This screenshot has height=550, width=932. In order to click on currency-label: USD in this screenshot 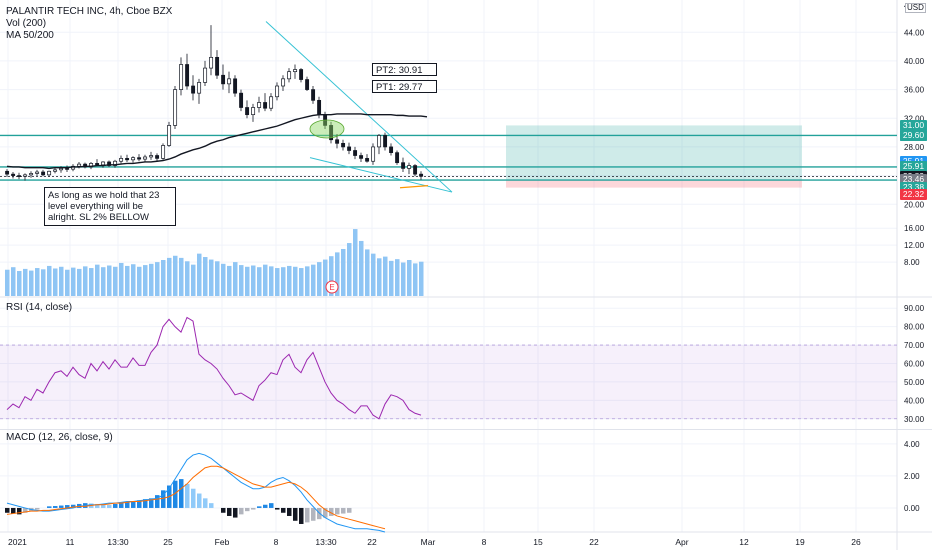, I will do `click(915, 8)`.